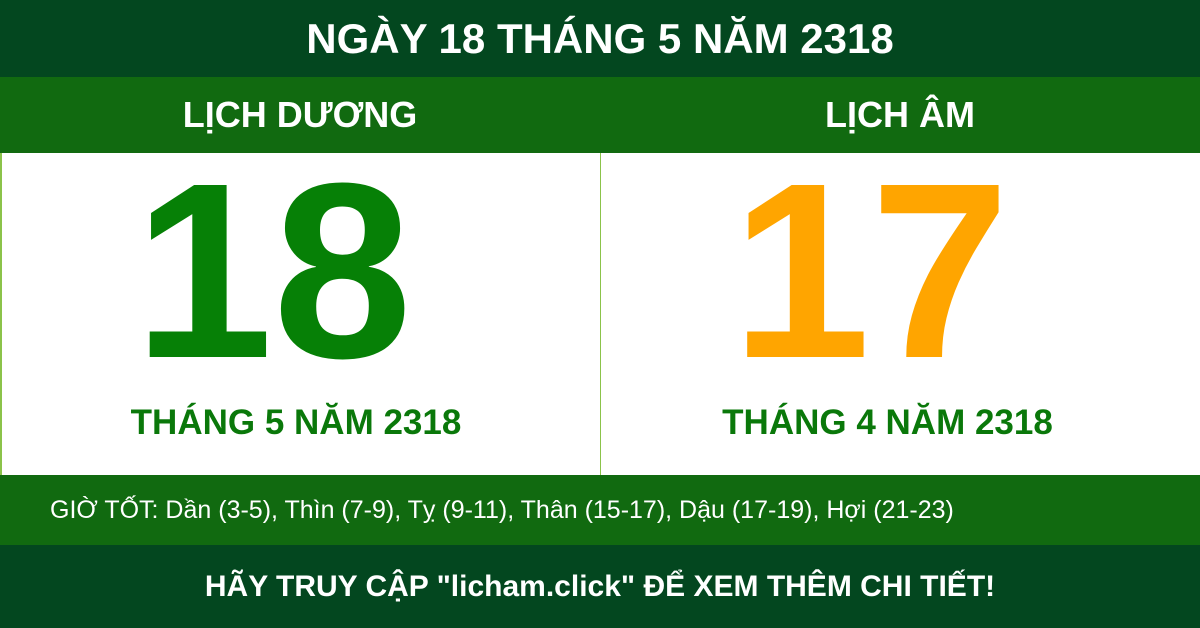 This screenshot has width=1200, height=628. What do you see at coordinates (600, 38) in the screenshot?
I see `page-title: NGÀY 18 THÁNG 5 NĂM 2318` at bounding box center [600, 38].